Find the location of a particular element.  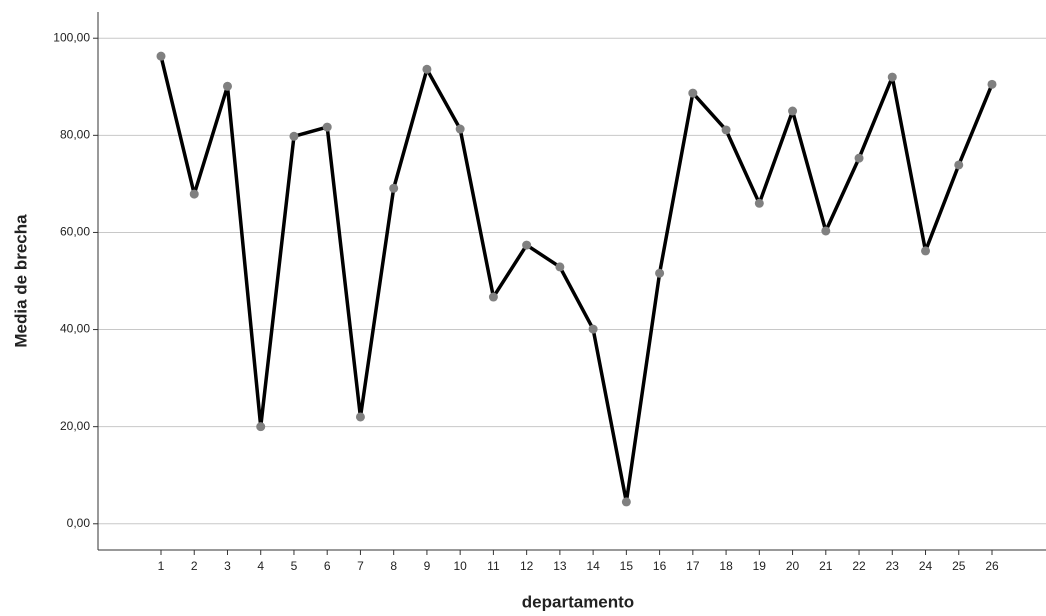

x-tick-label: 23 is located at coordinates (893, 566).